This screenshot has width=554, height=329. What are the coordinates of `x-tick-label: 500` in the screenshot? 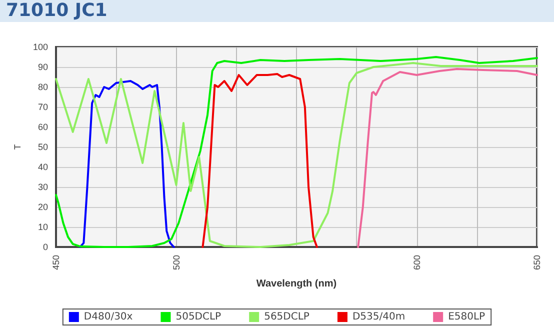 It's located at (176, 262).